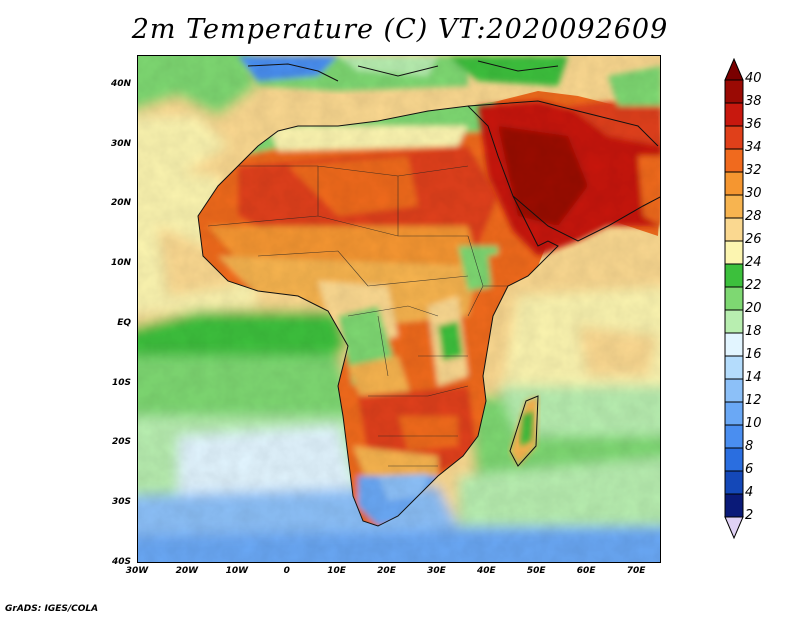 The height and width of the screenshot is (618, 800). What do you see at coordinates (753, 400) in the screenshot?
I see `colorbar-level-label: 12` at bounding box center [753, 400].